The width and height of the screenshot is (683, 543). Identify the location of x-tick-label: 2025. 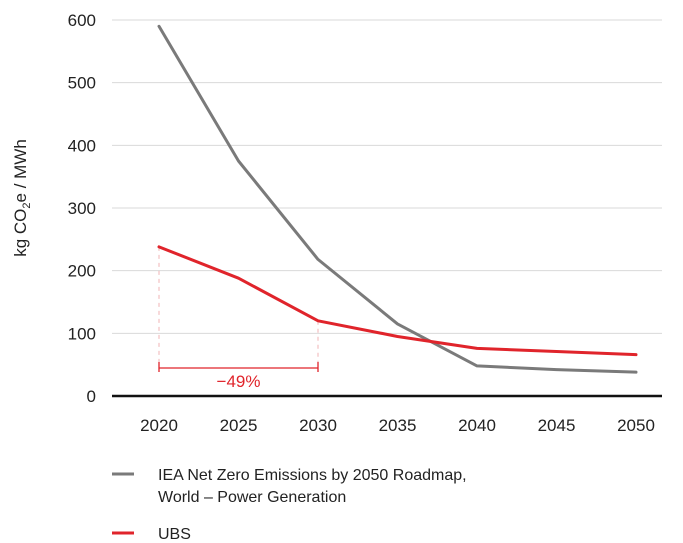
(239, 425).